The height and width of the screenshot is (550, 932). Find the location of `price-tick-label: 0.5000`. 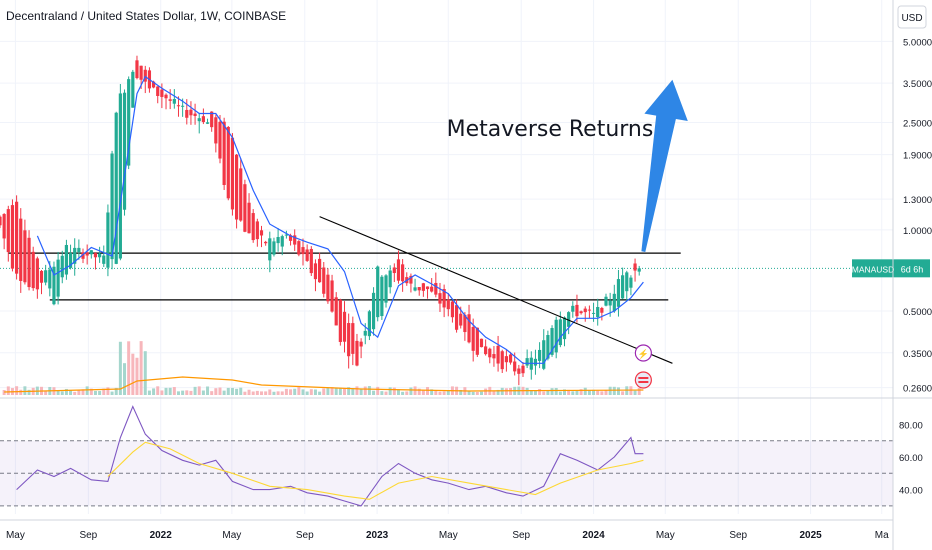

price-tick-label: 0.5000 is located at coordinates (917, 312).